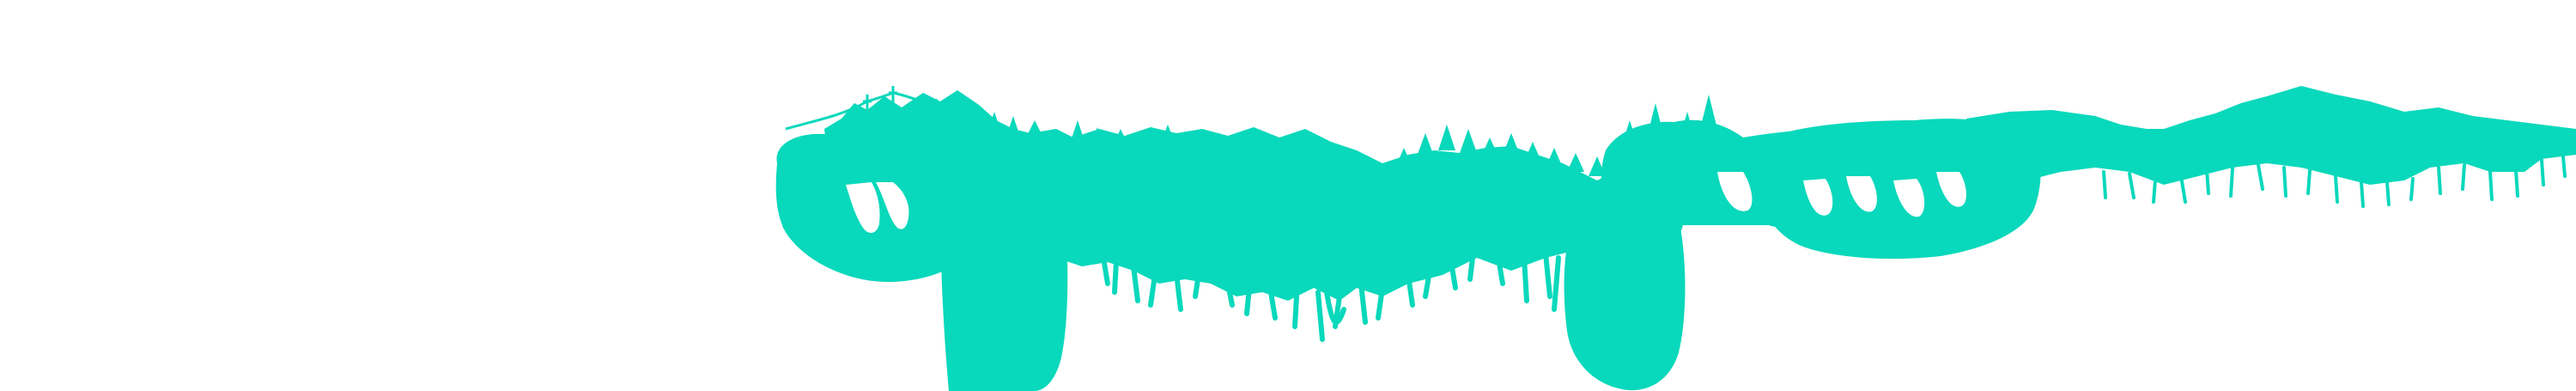 This screenshot has height=391, width=2576. Describe the element at coordinates (861, 108) in the screenshot. I see `utility-poles` at that location.